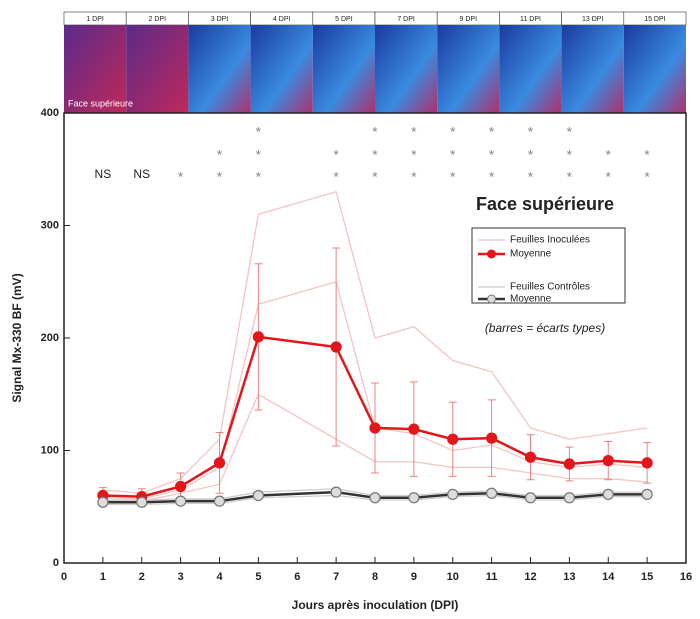 This screenshot has height=619, width=700. I want to click on x-tick-label: 14, so click(608, 577).